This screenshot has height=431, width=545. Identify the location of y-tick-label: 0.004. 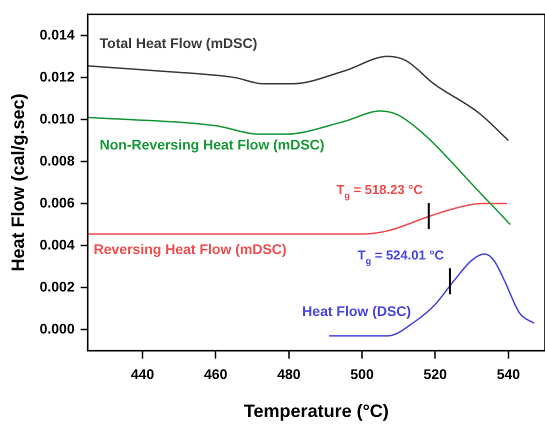
(57, 244).